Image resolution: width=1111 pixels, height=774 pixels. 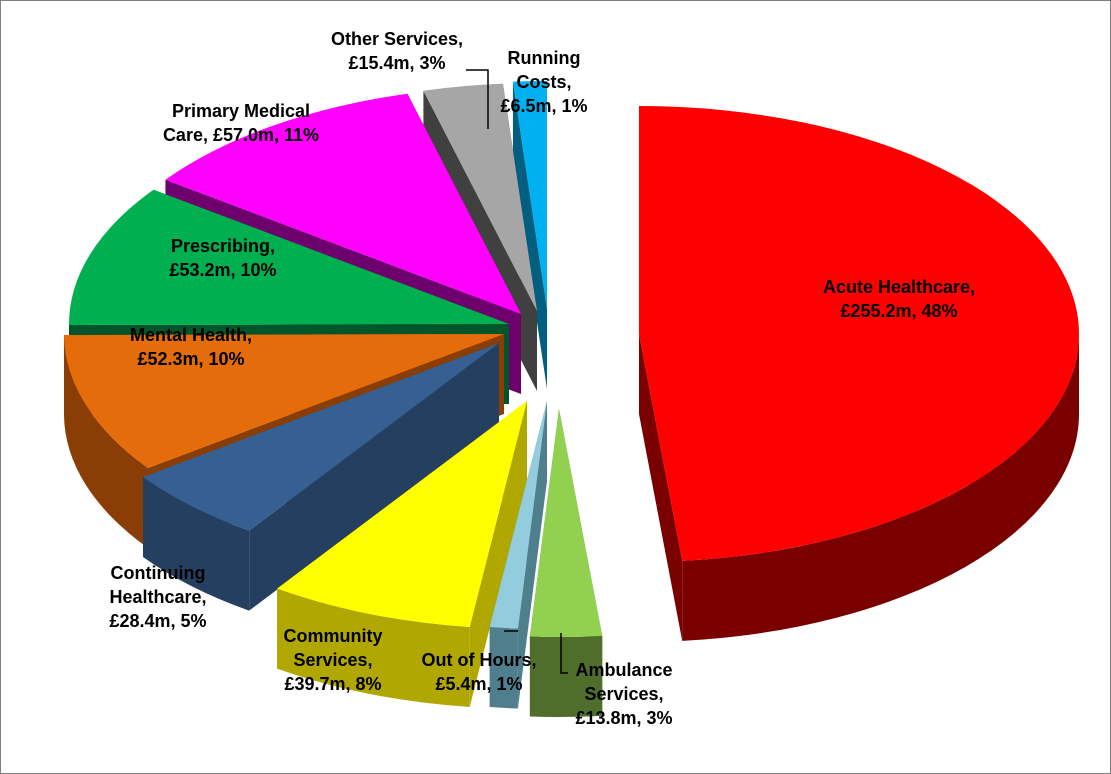 What do you see at coordinates (241, 111) in the screenshot?
I see `data-label-line: Primary Medical` at bounding box center [241, 111].